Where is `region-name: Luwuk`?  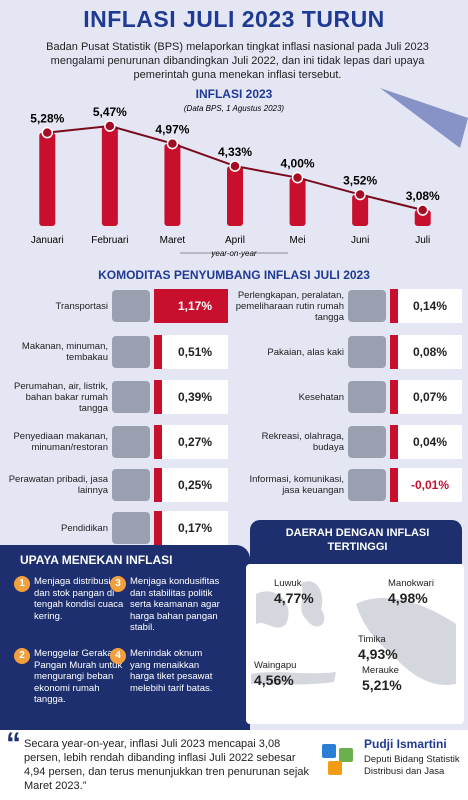 region-name: Luwuk is located at coordinates (288, 583).